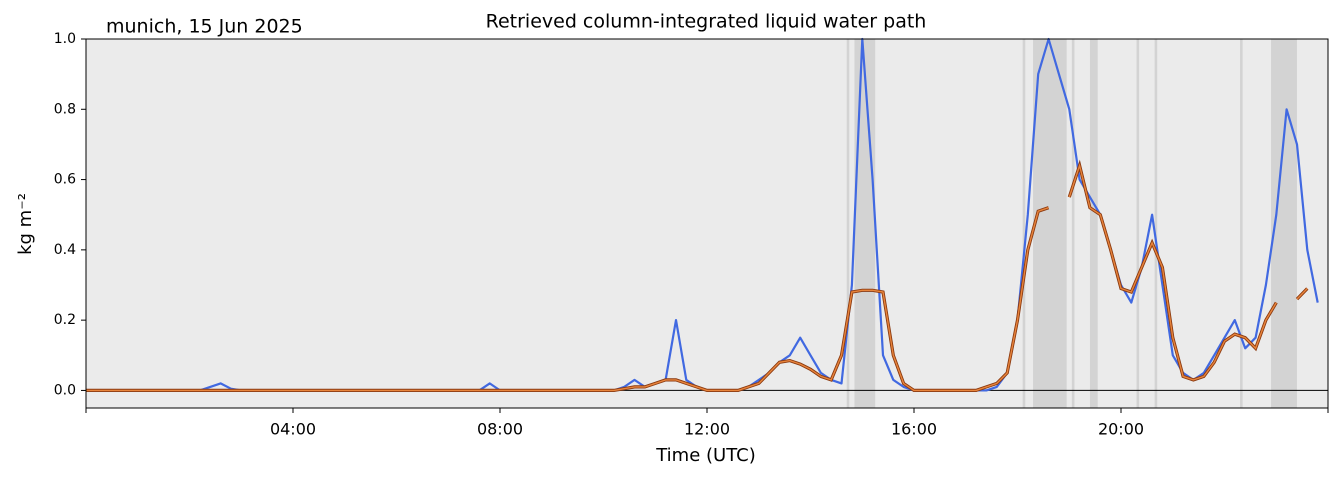 The height and width of the screenshot is (478, 1339). Describe the element at coordinates (65, 390) in the screenshot. I see `y-tick-label: 0.0` at that location.